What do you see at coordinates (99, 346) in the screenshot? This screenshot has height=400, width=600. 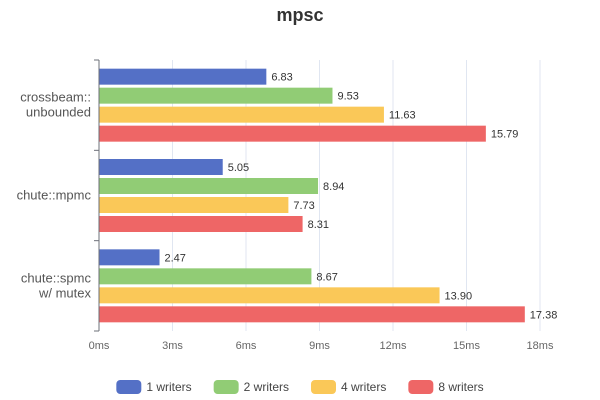 I see `x-tick-label: 0ms` at bounding box center [99, 346].